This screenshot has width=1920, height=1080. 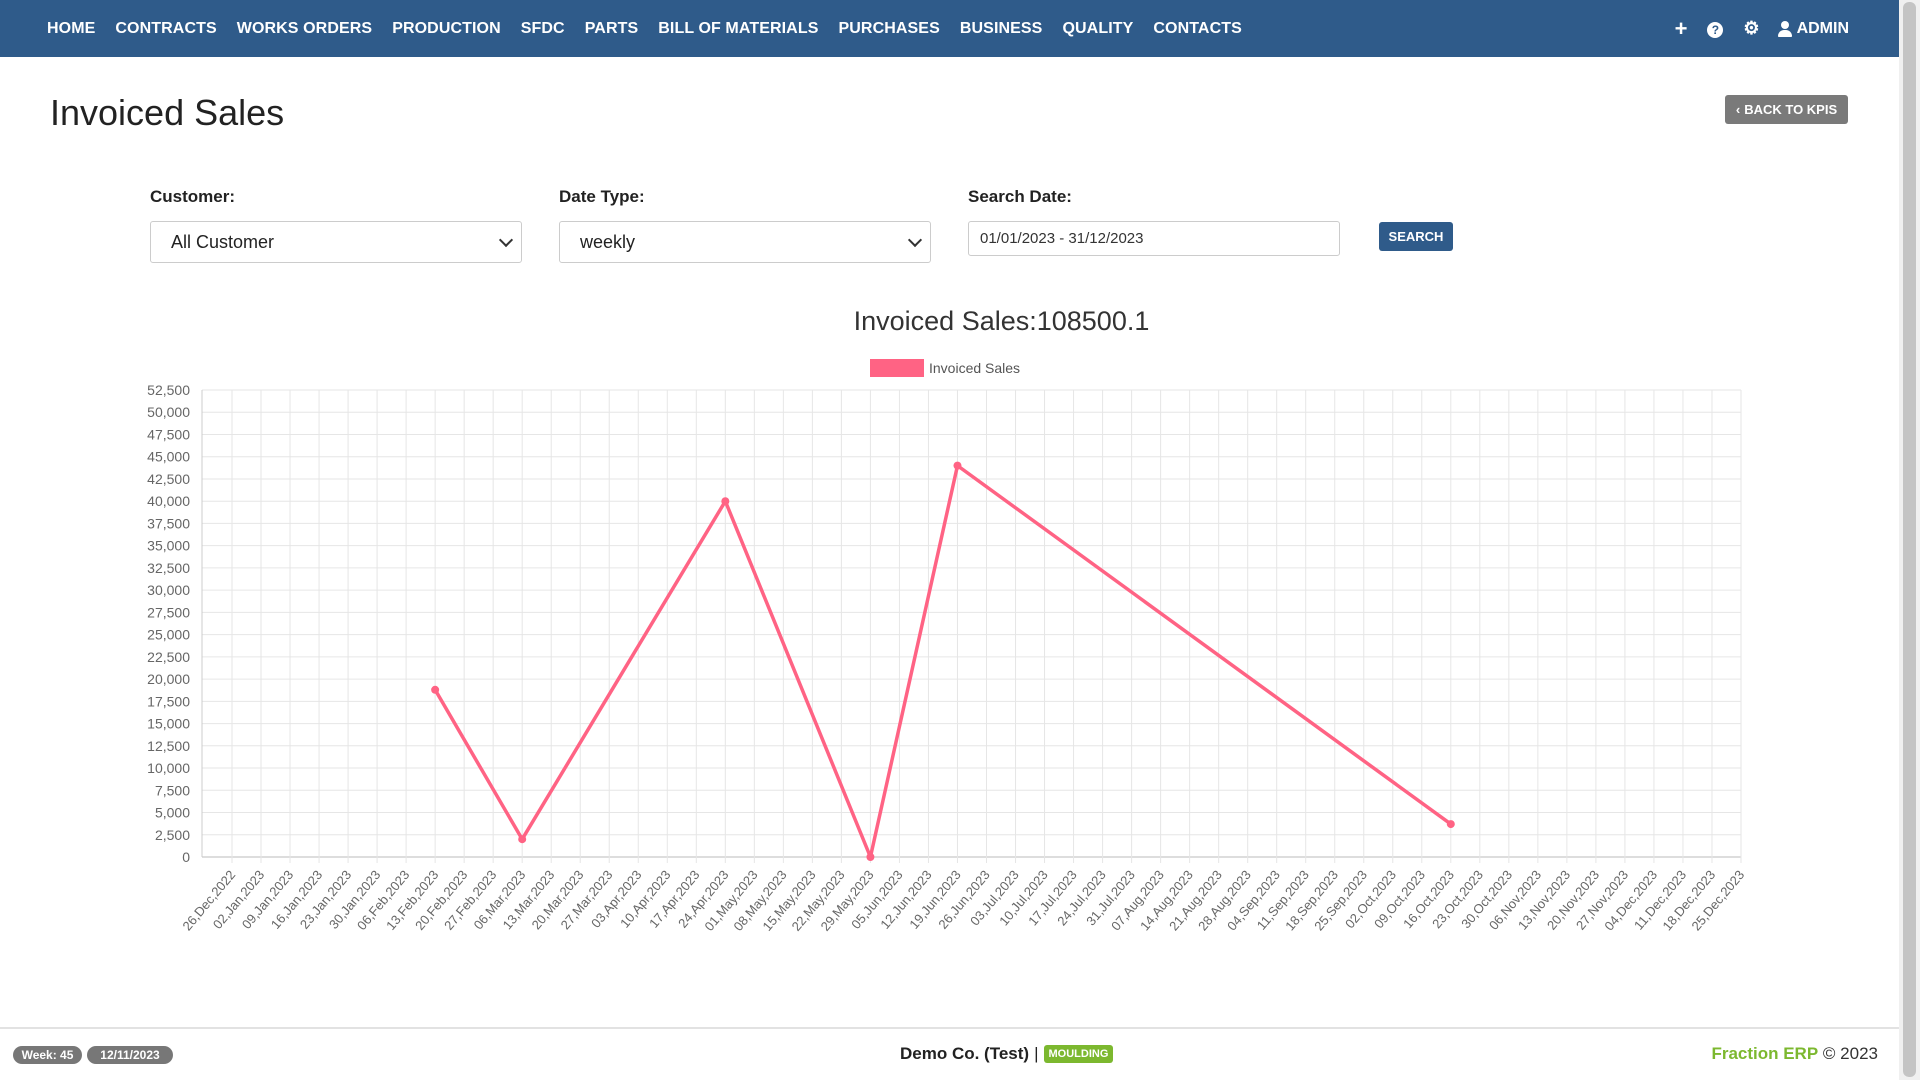 What do you see at coordinates (1001, 28) in the screenshot?
I see `nav-item-business: BUSINESS` at bounding box center [1001, 28].